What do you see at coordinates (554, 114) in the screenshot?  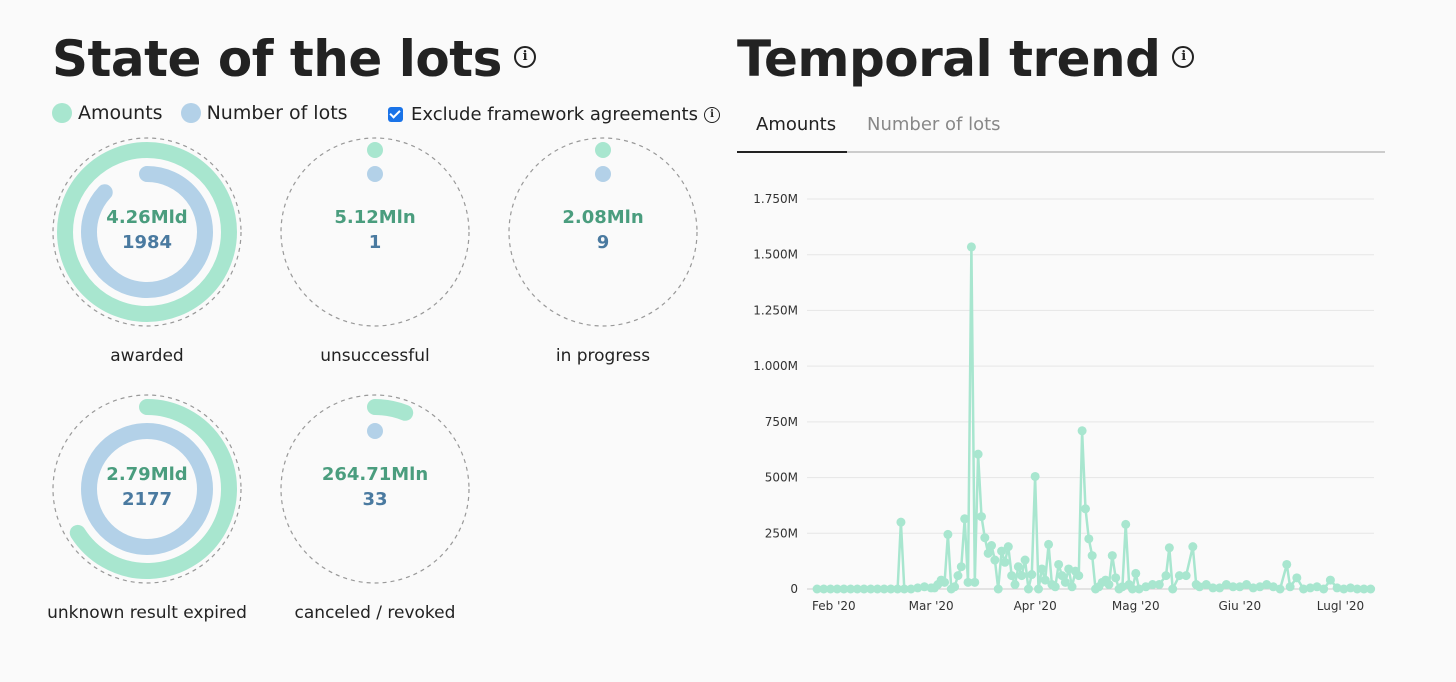 I see `exclude-framework-toggle: Exclude framework agreements i` at bounding box center [554, 114].